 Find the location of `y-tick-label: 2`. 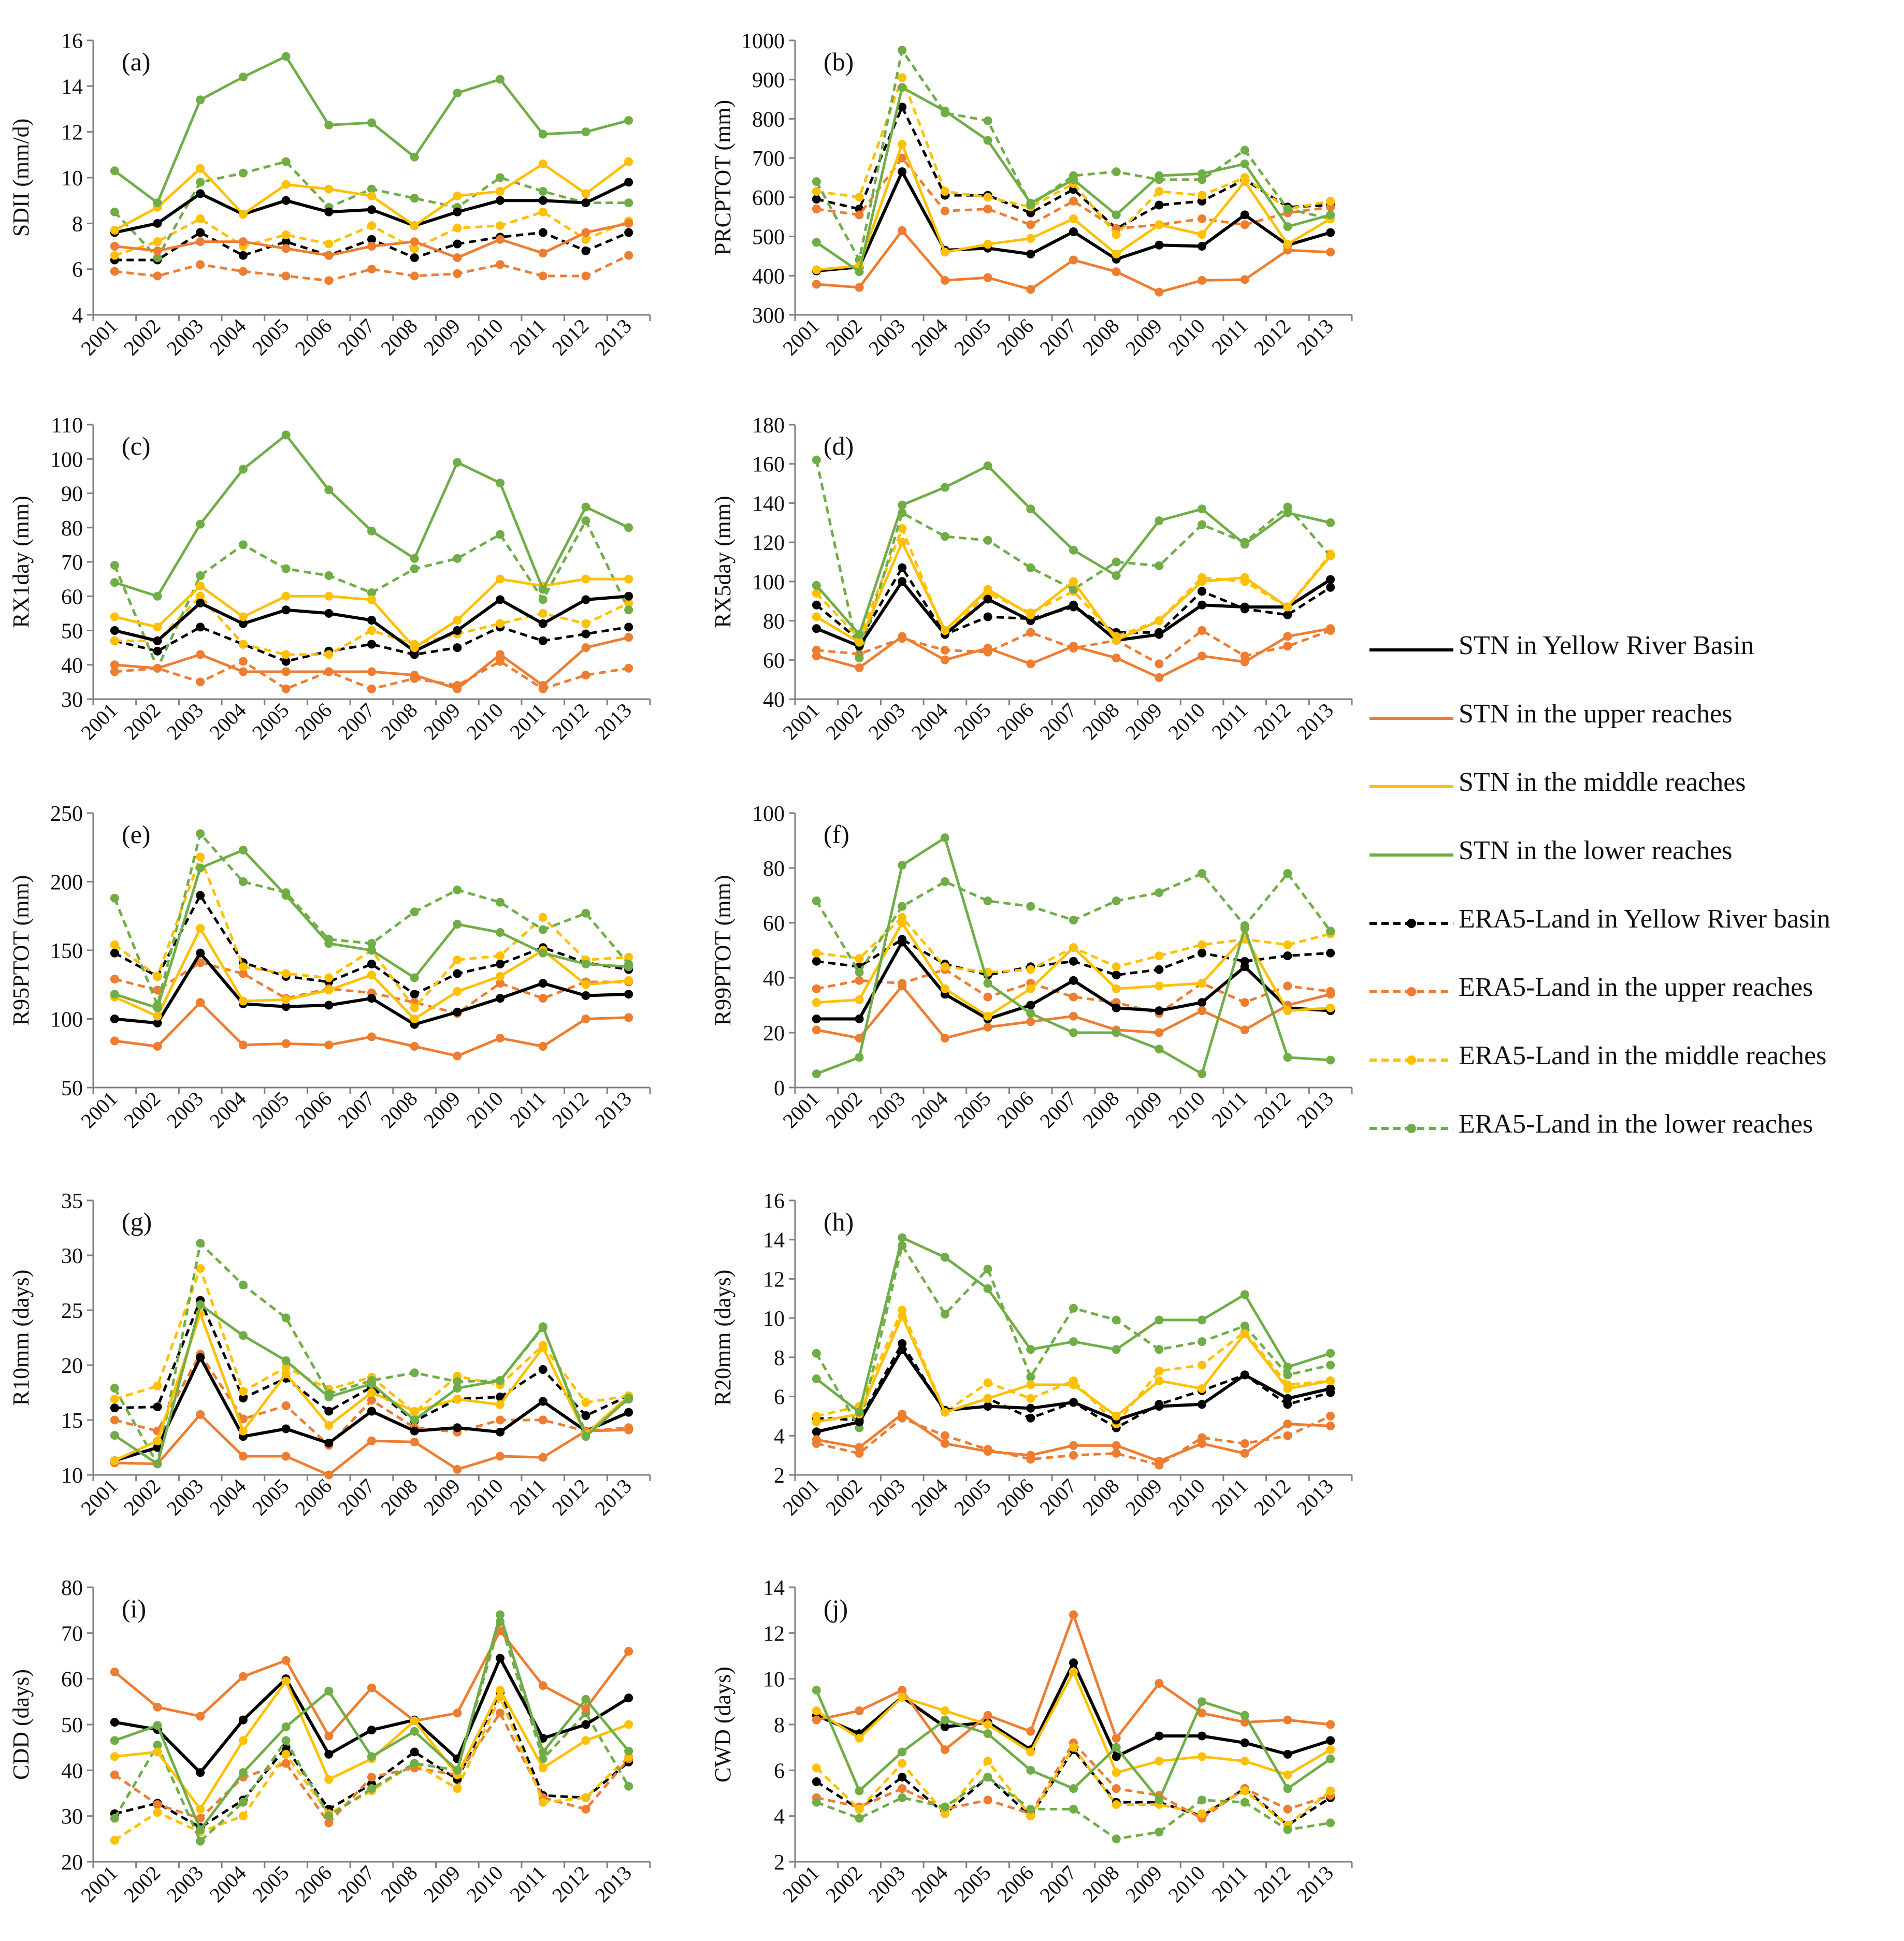

y-tick-label: 2 is located at coordinates (779, 1476).